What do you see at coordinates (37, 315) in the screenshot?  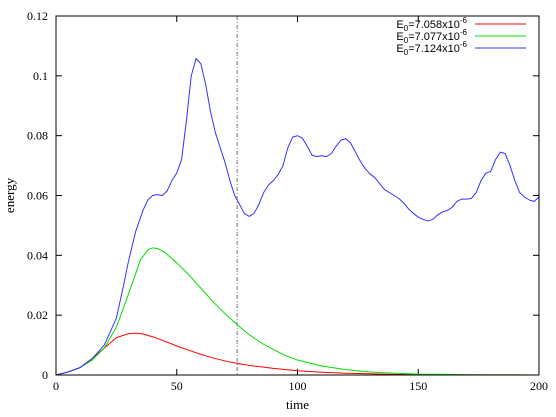 I see `y-tick-label: 0.02` at bounding box center [37, 315].